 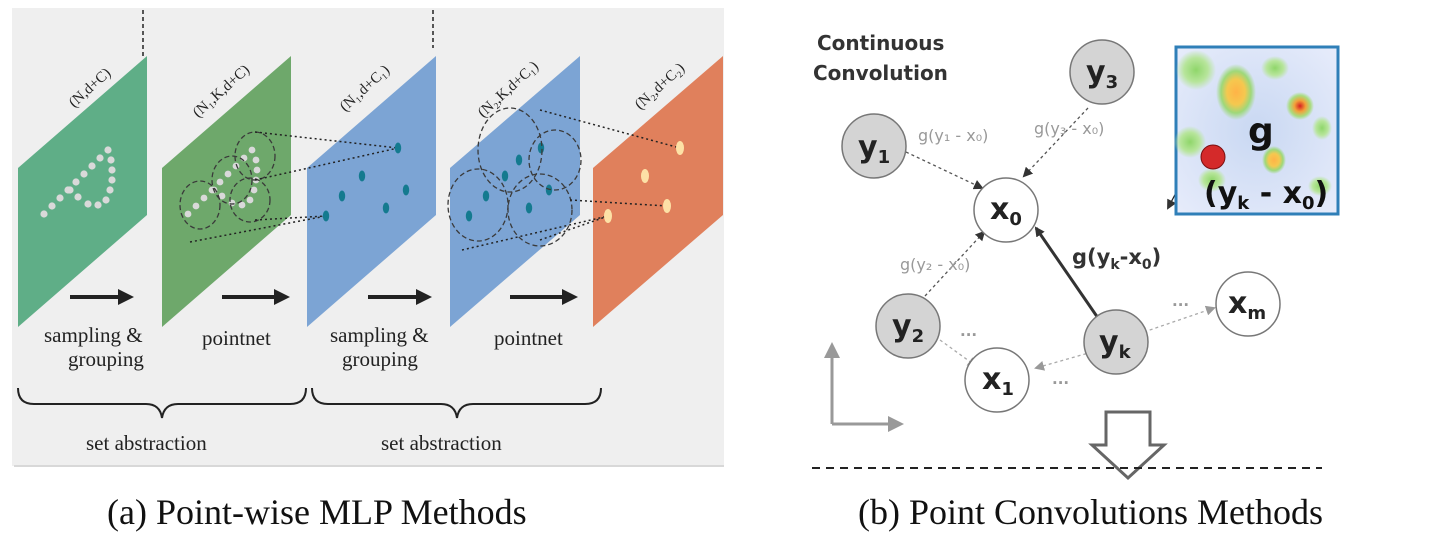 I want to click on edge-y1-x0, so click(x=944, y=170).